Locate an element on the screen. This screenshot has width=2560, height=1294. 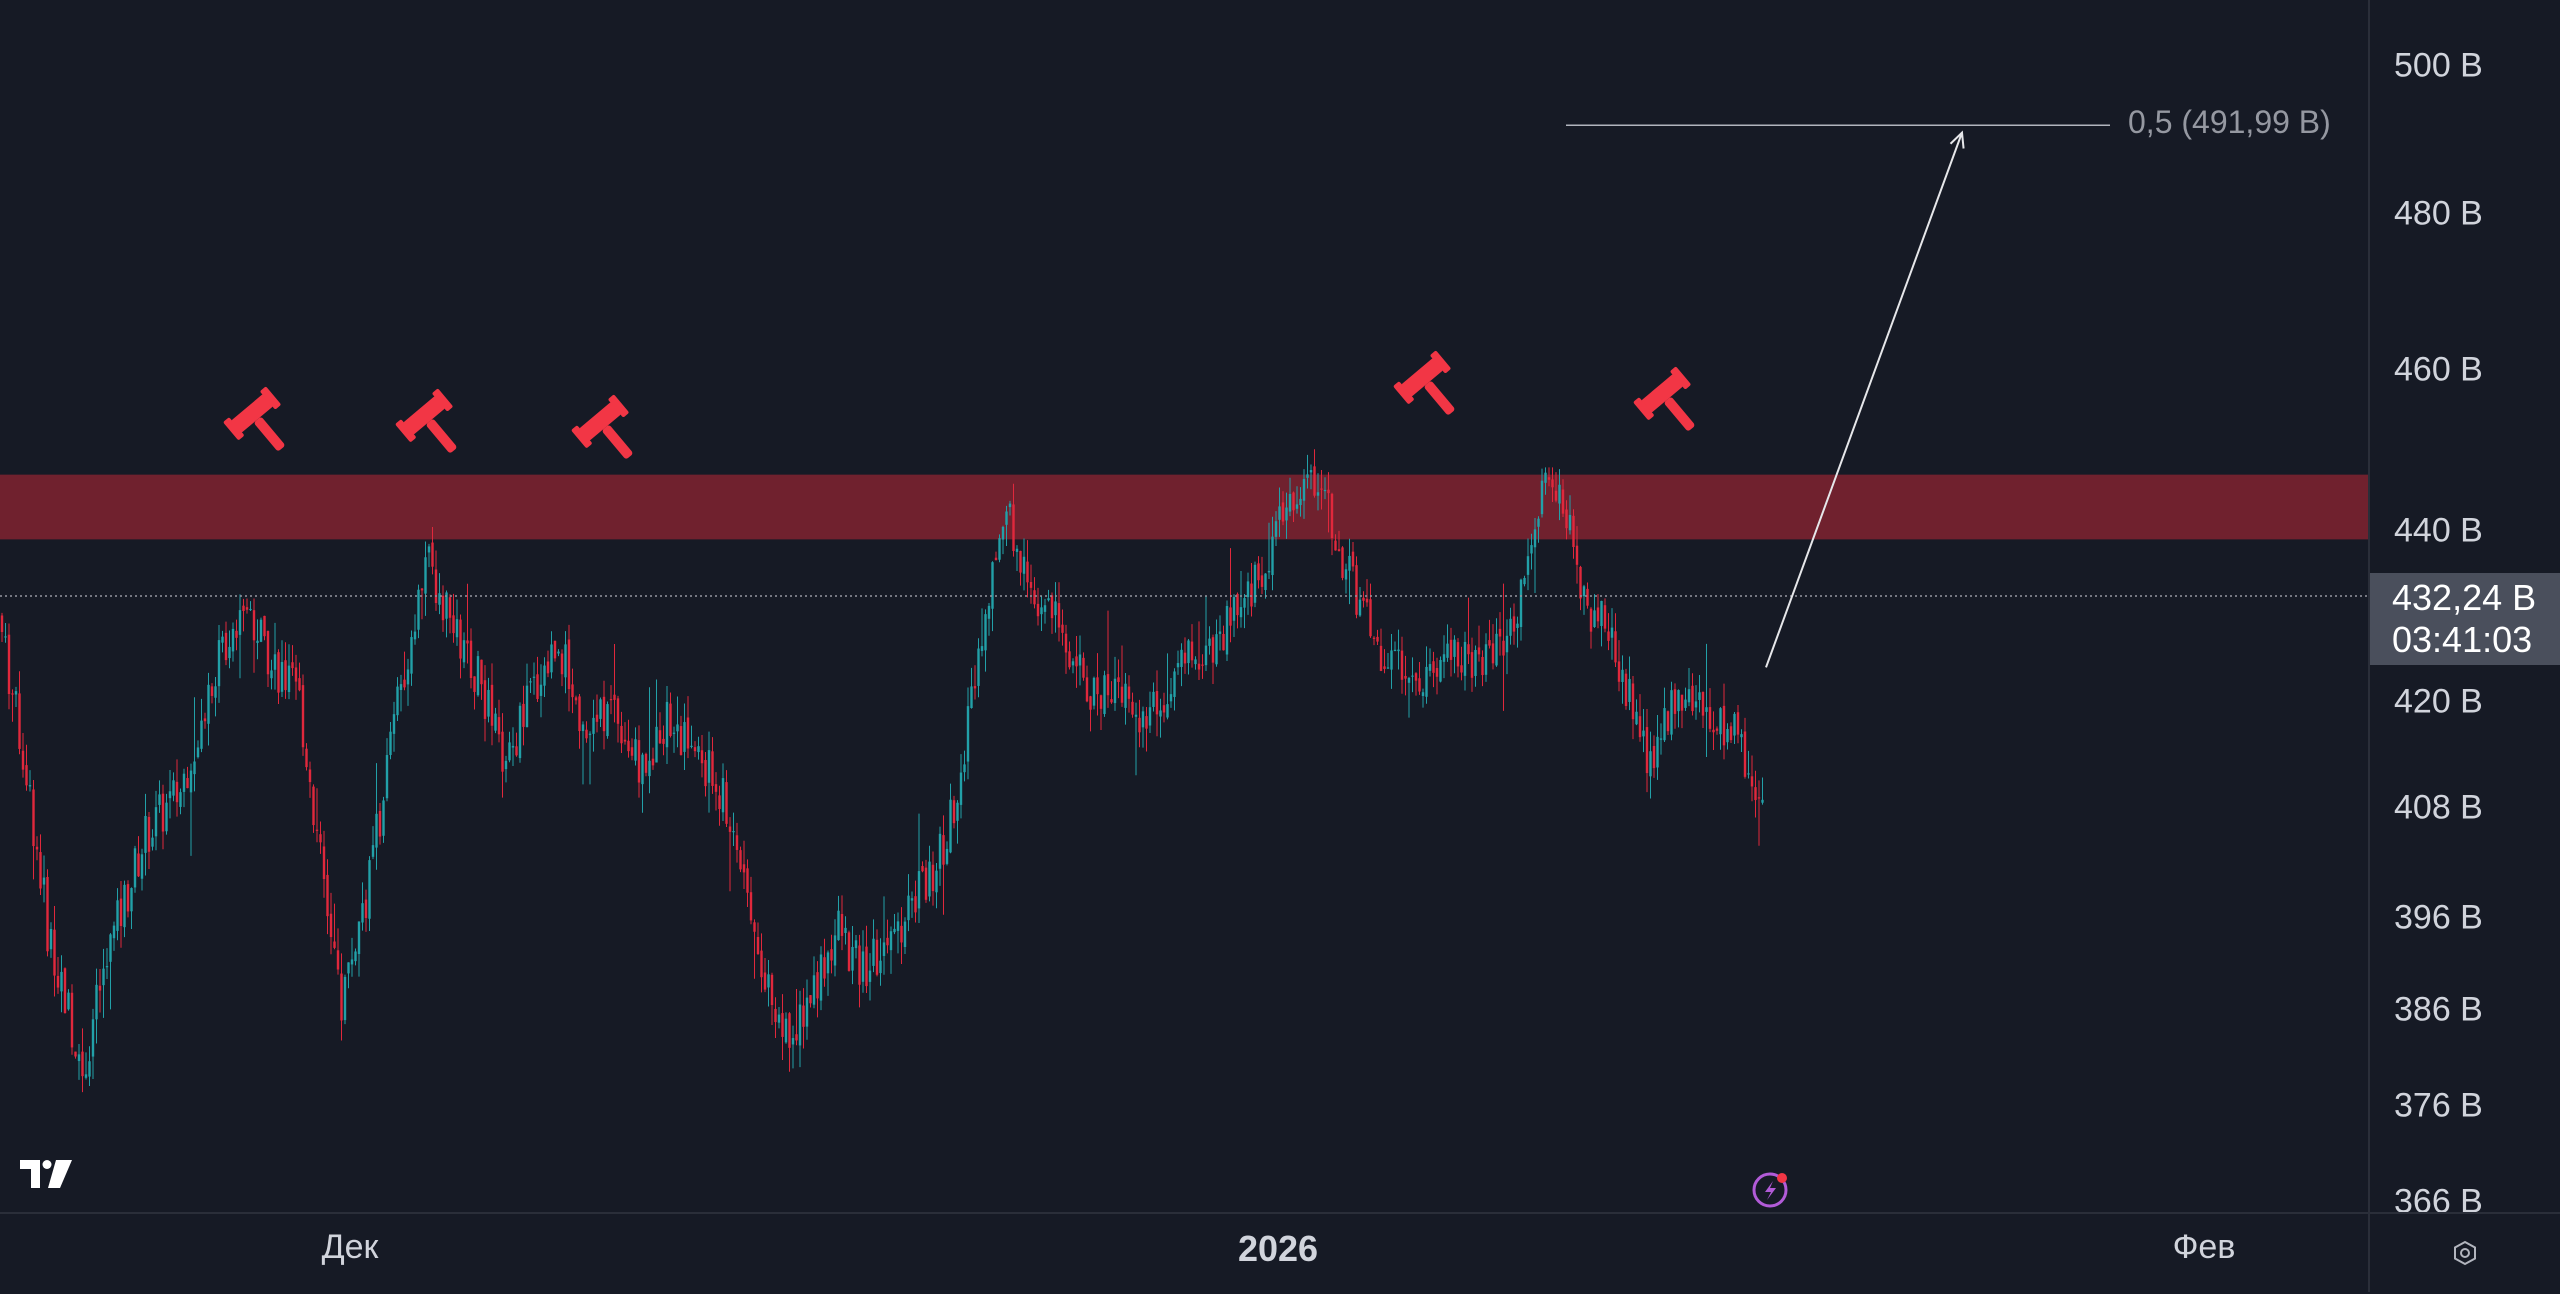
candle-countdown: 03:41:03 is located at coordinates (2462, 639).